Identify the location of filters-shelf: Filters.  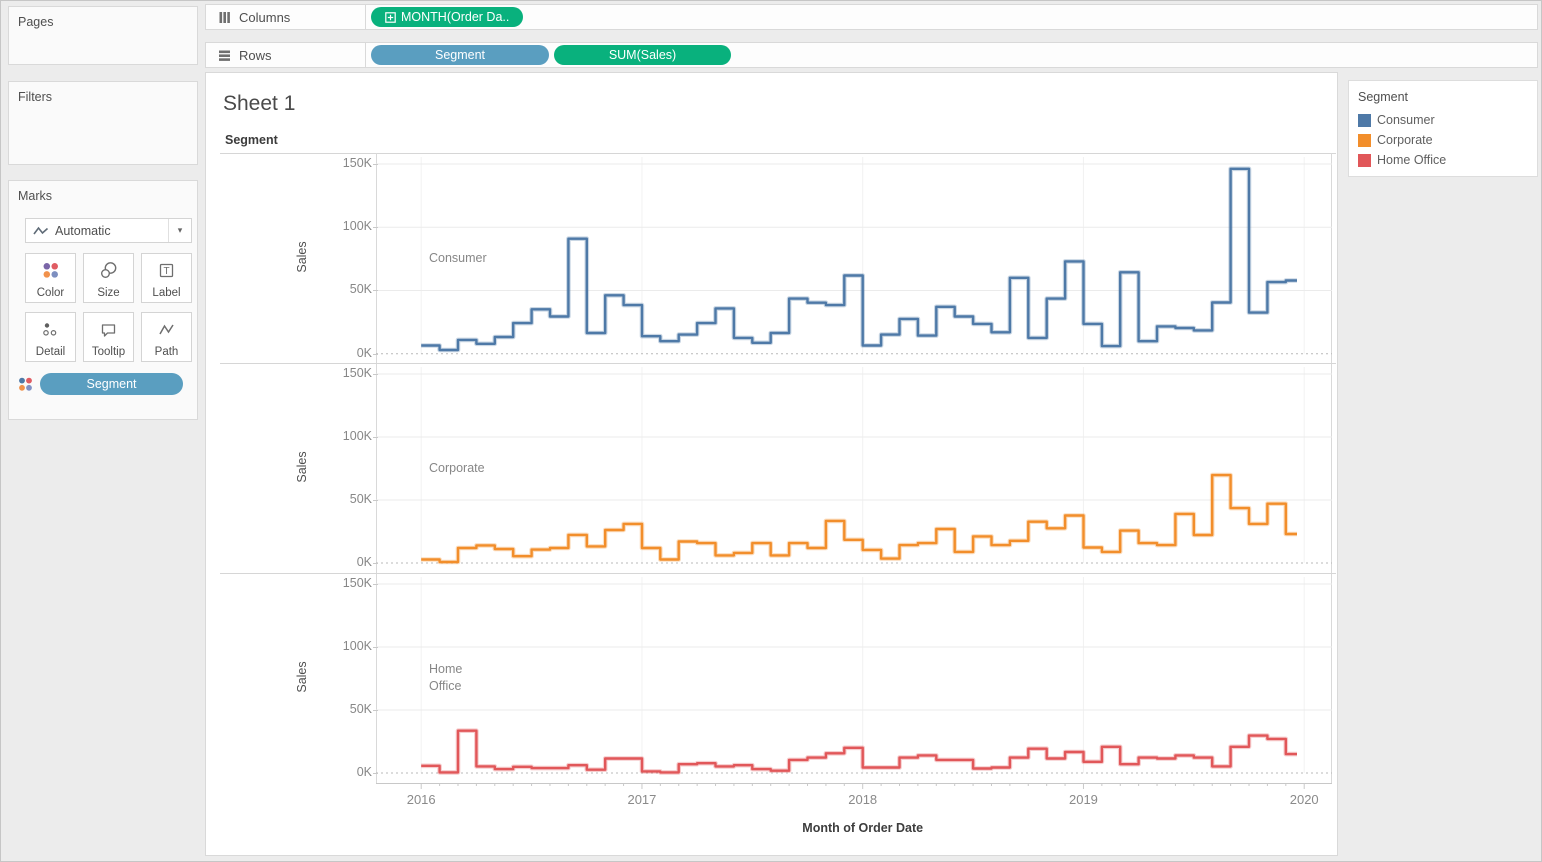
(103, 123).